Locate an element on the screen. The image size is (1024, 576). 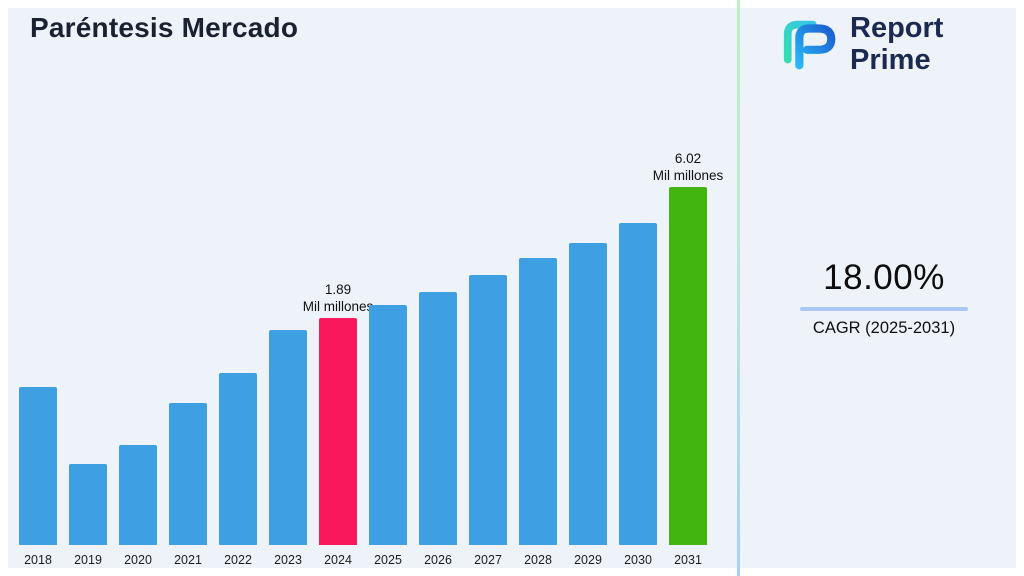
bar-year-label: 2025 is located at coordinates (388, 560).